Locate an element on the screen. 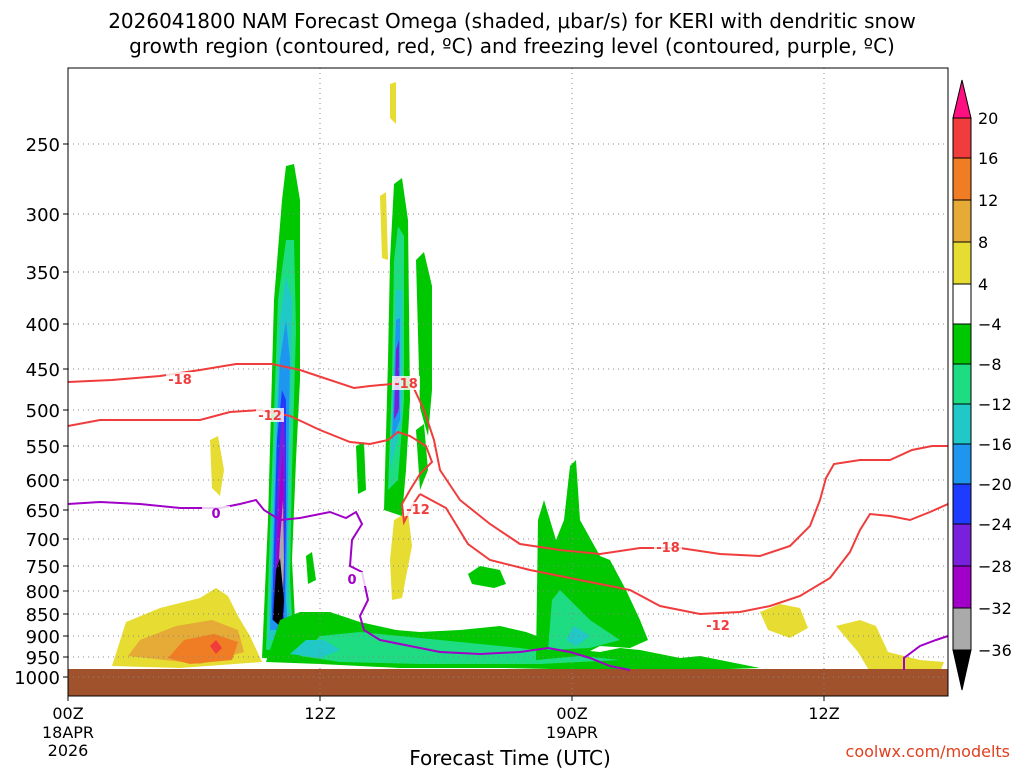 Image resolution: width=1024 pixels, height=768 pixels. y-tick-label: 250 is located at coordinates (43, 145).